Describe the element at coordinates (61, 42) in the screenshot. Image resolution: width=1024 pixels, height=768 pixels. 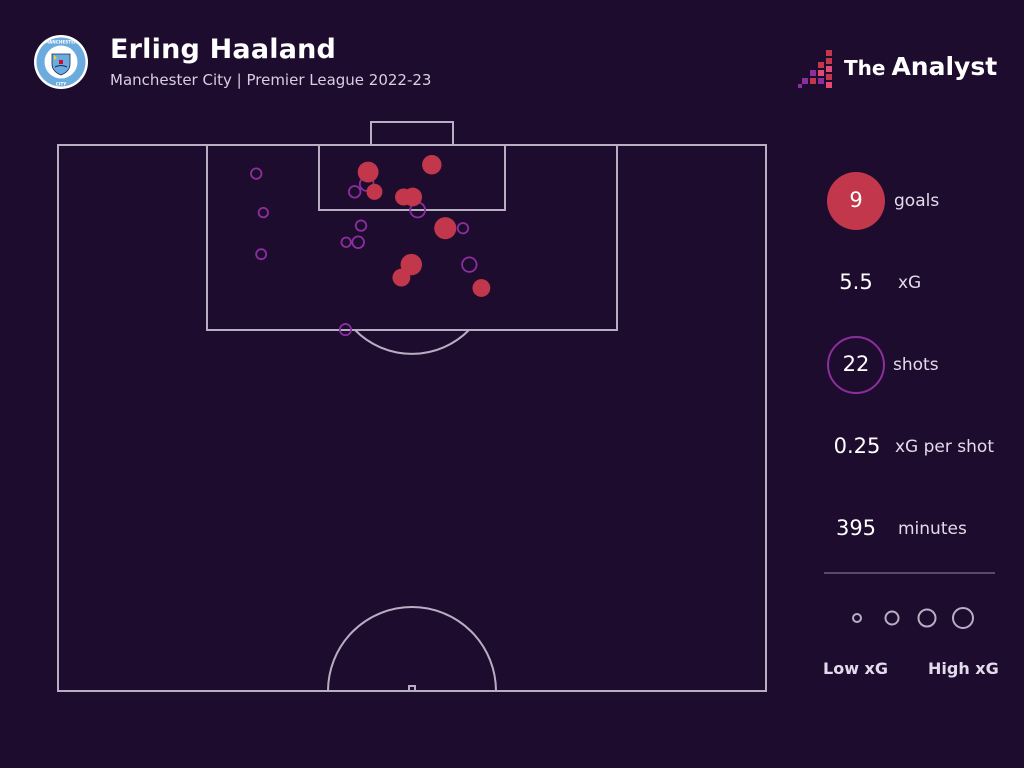
I see `svg-text: MANCHESTER` at that location.